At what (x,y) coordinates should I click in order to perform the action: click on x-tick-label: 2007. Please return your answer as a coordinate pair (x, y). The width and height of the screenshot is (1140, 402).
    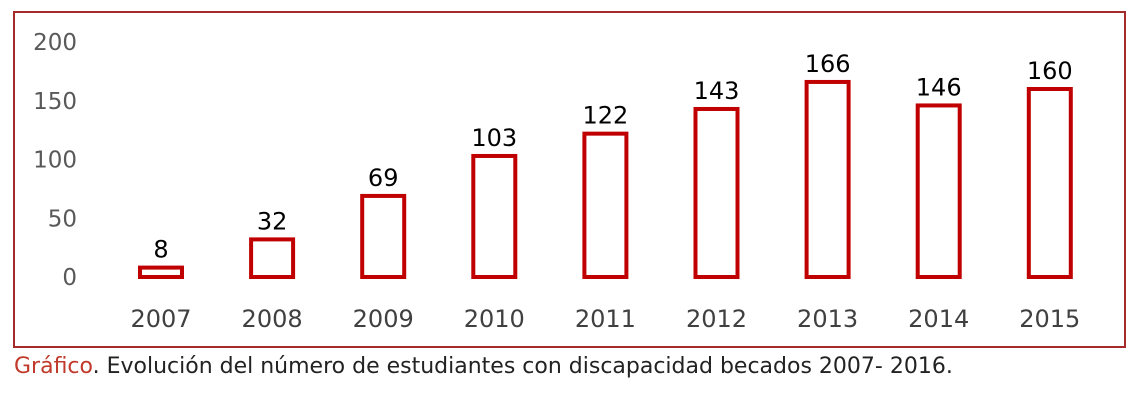
    Looking at the image, I should click on (160, 319).